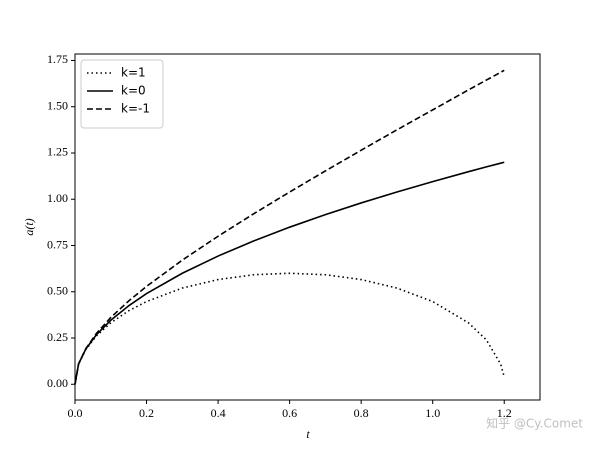 Image resolution: width=600 pixels, height=450 pixels. What do you see at coordinates (57, 244) in the screenshot?
I see `y-tick-label: 0.75` at bounding box center [57, 244].